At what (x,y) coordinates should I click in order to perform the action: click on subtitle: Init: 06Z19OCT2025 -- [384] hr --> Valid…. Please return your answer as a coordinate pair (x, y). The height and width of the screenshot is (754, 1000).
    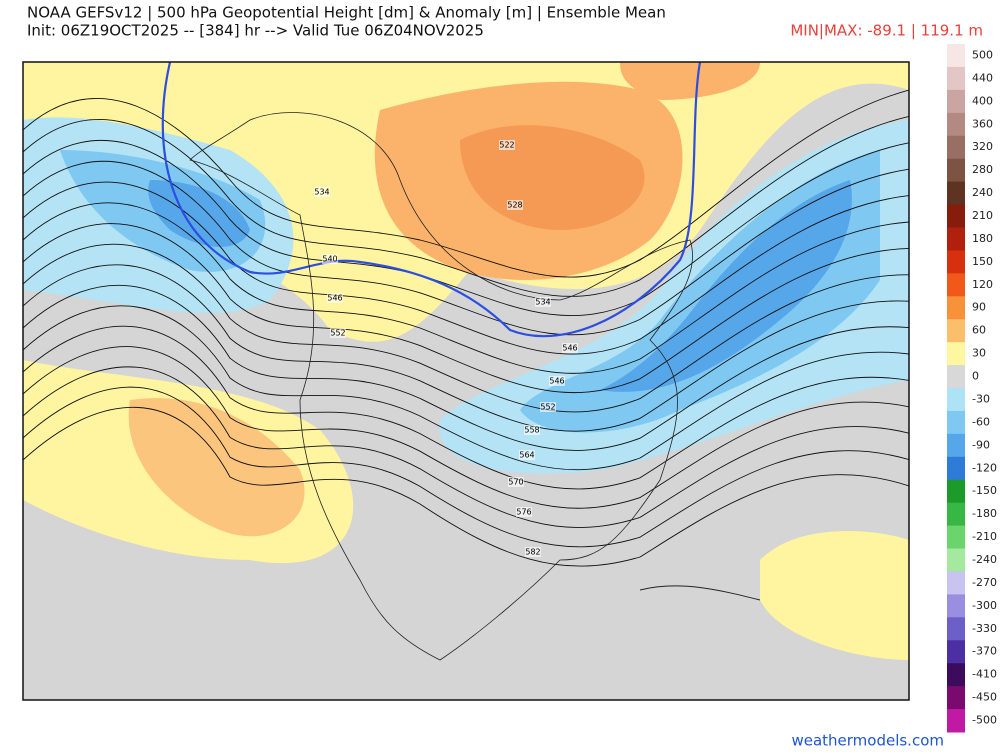
    Looking at the image, I should click on (255, 31).